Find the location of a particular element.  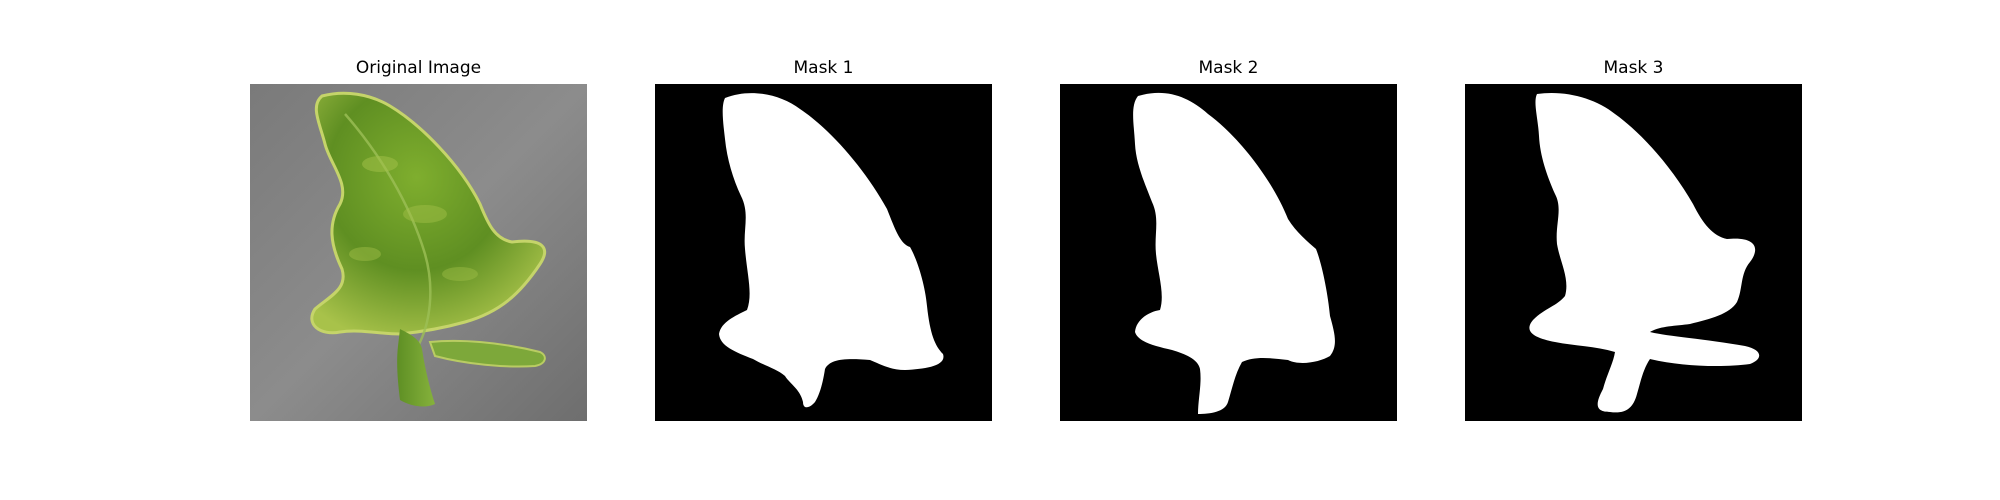

leaf-stem is located at coordinates (416, 368).